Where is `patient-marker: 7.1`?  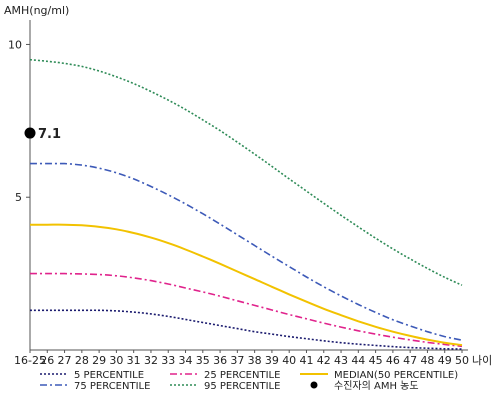 patient-marker: 7.1 is located at coordinates (42, 134).